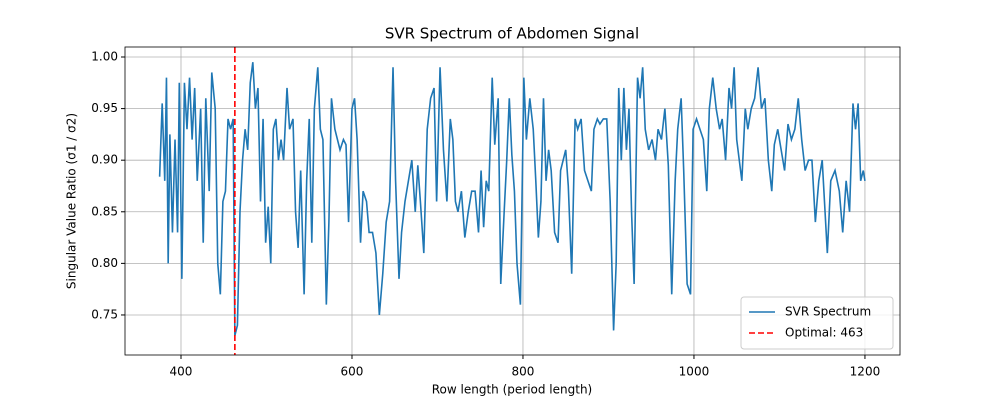  Describe the element at coordinates (523, 372) in the screenshot. I see `x-tick-label: 800` at that location.